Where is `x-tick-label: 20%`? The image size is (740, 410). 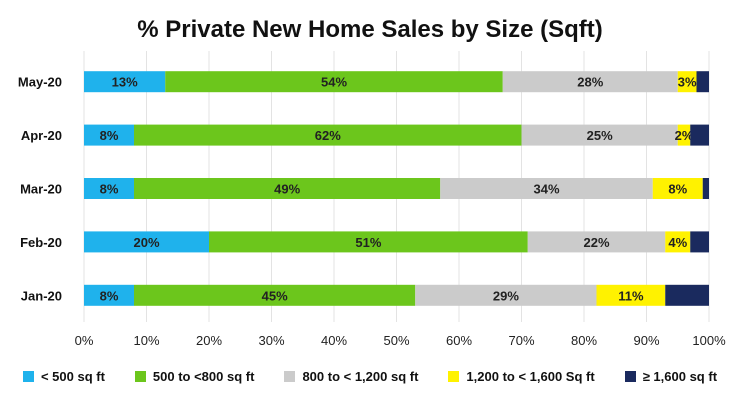 x-tick-label: 20% is located at coordinates (209, 340).